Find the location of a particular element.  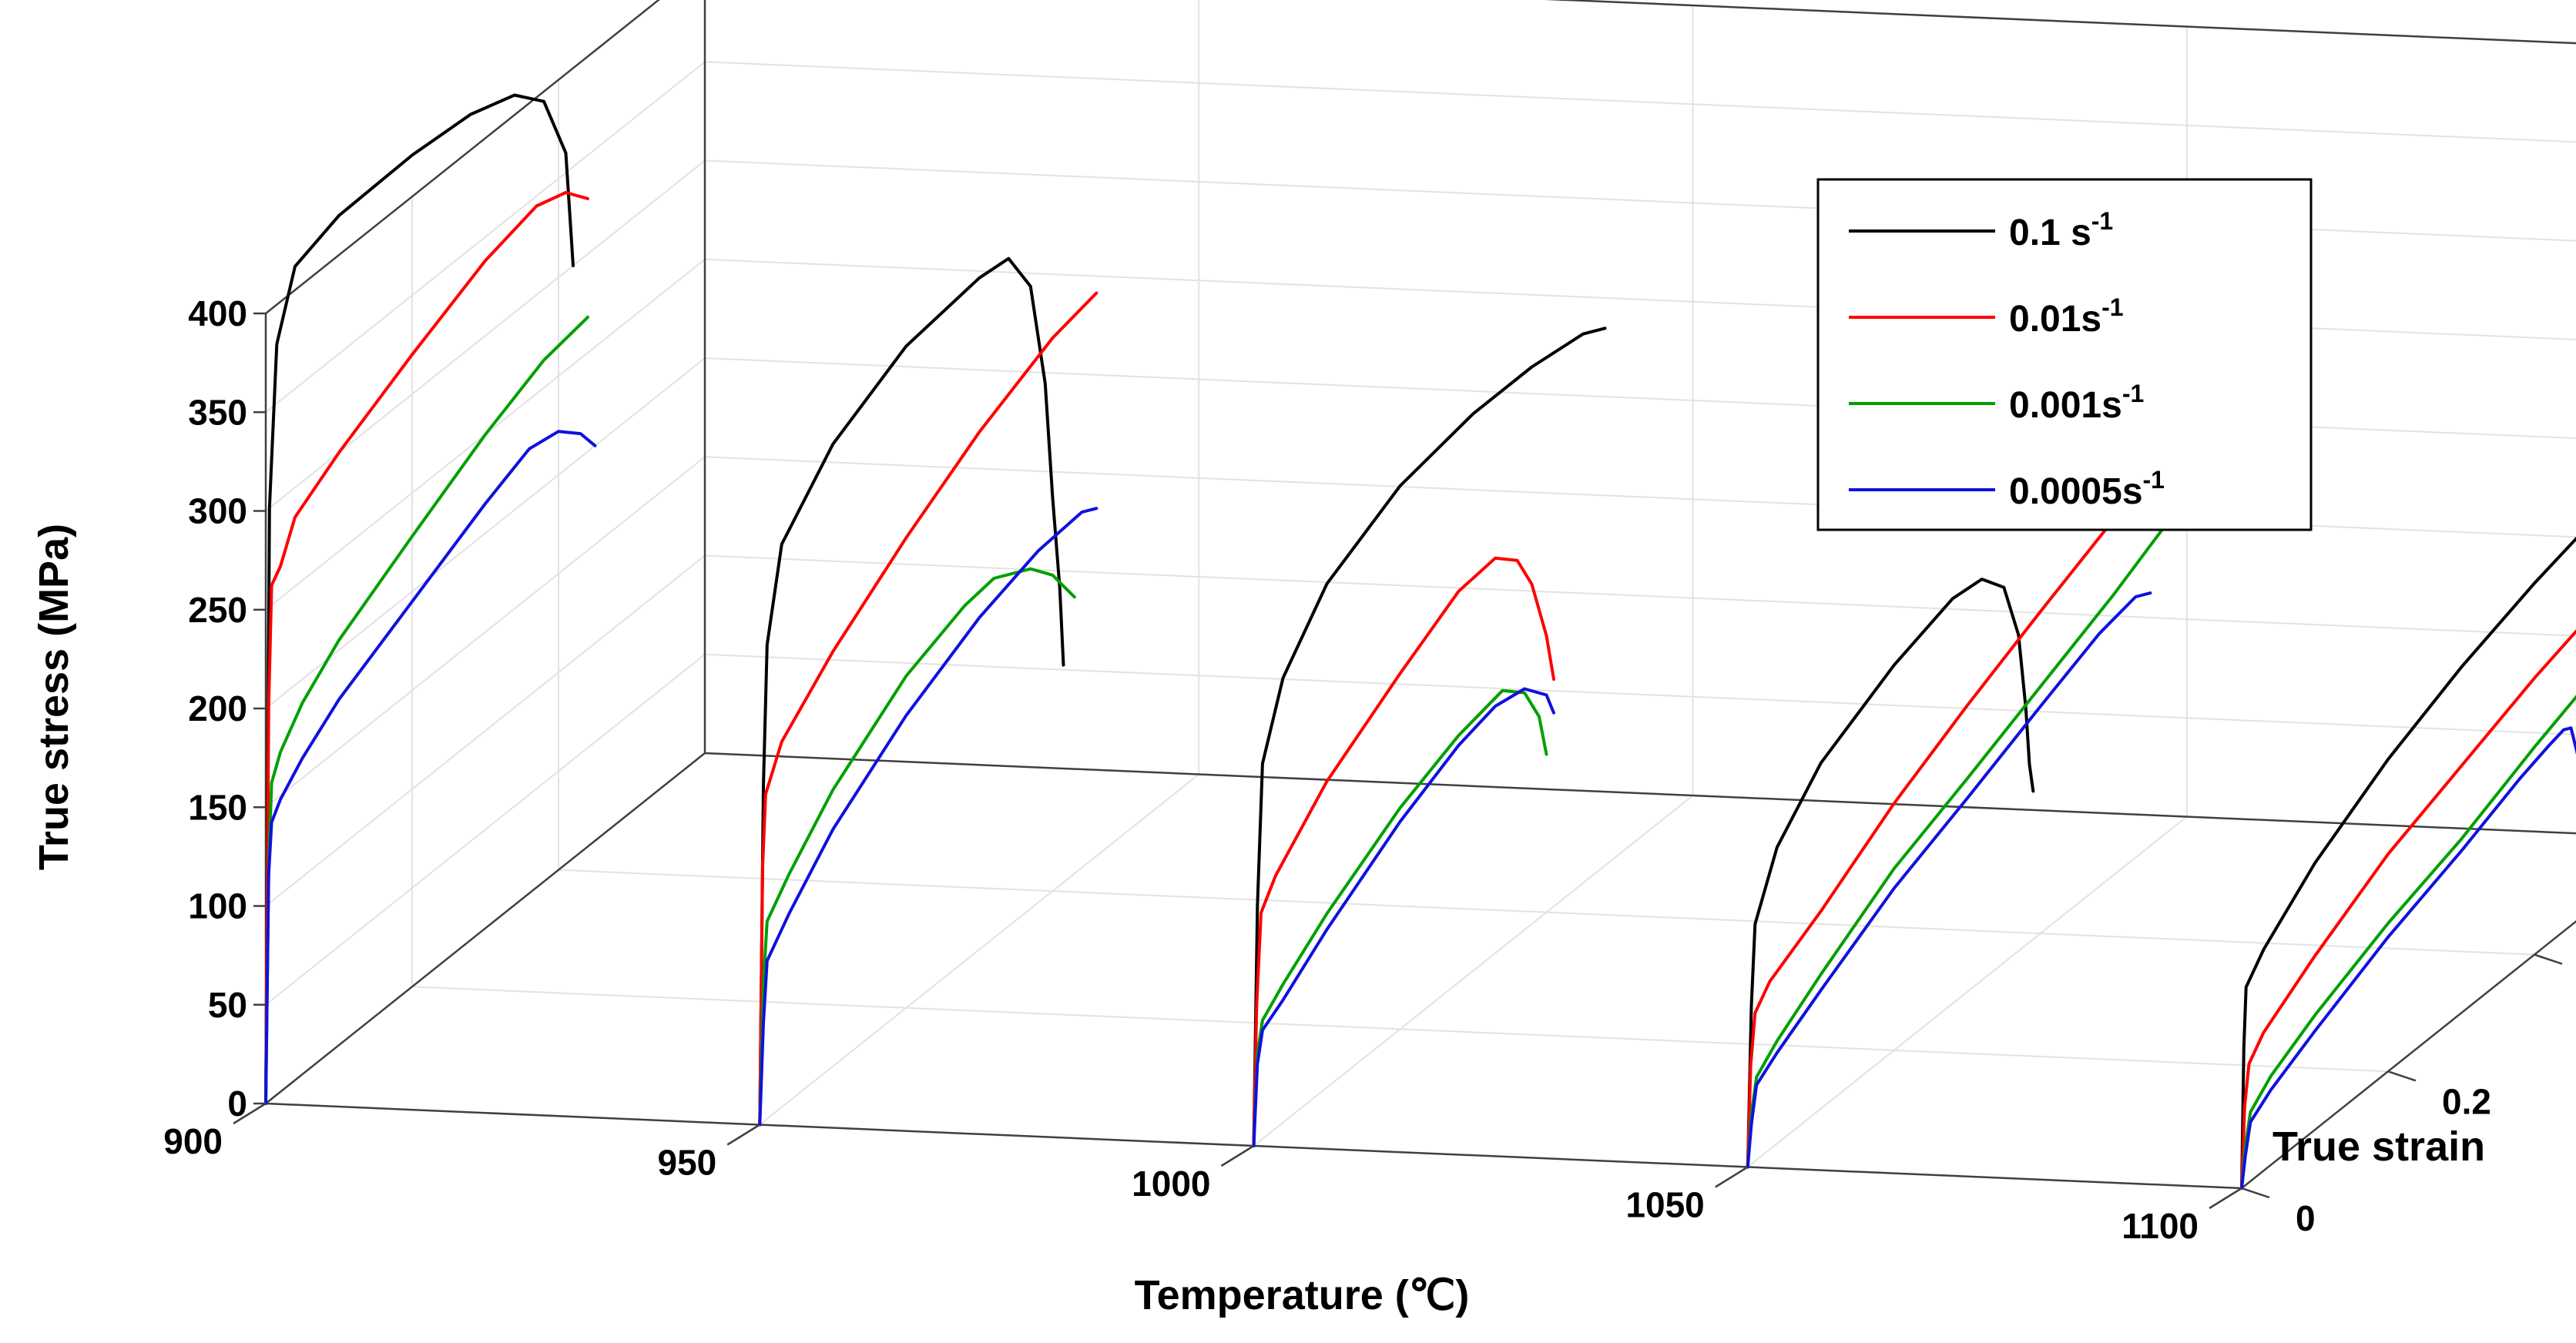

legend-box is located at coordinates (2064, 354).